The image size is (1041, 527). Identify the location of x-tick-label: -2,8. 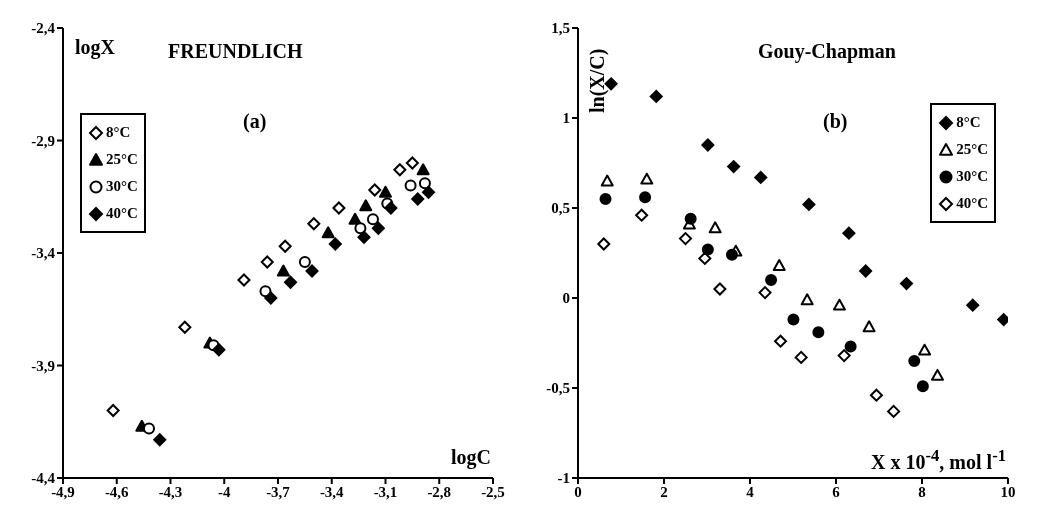
(439, 491).